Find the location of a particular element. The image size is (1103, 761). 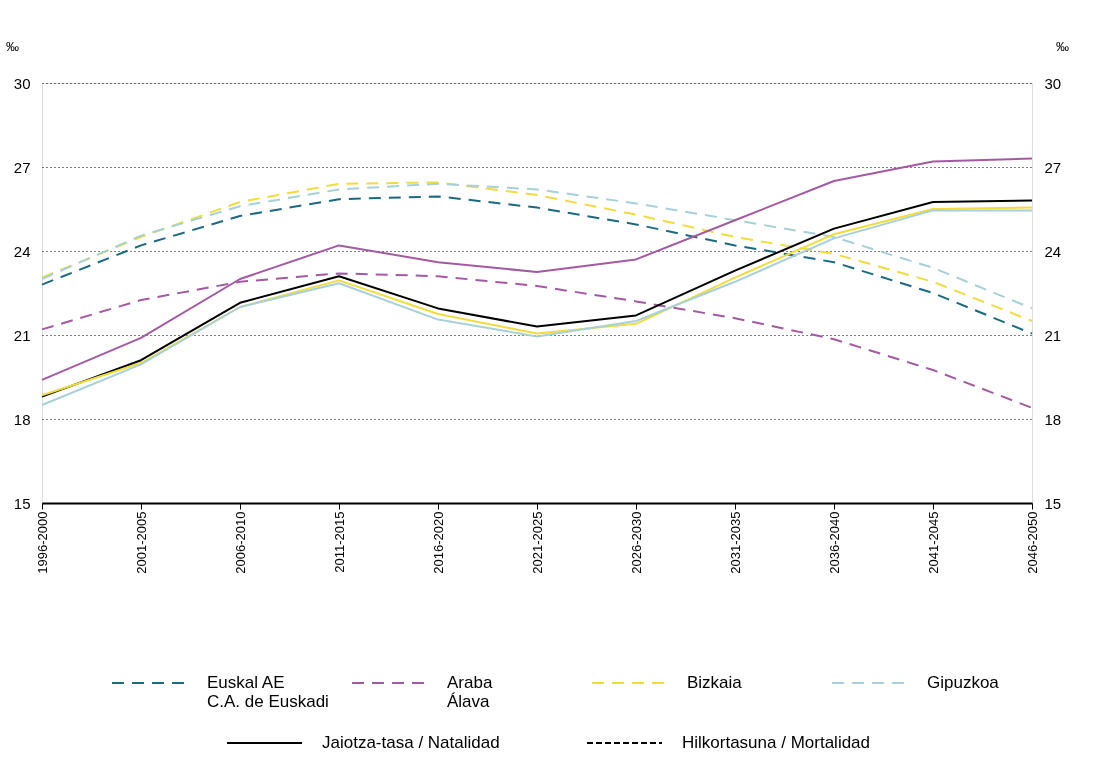

y2-axis-title: ‰ is located at coordinates (1062, 46).